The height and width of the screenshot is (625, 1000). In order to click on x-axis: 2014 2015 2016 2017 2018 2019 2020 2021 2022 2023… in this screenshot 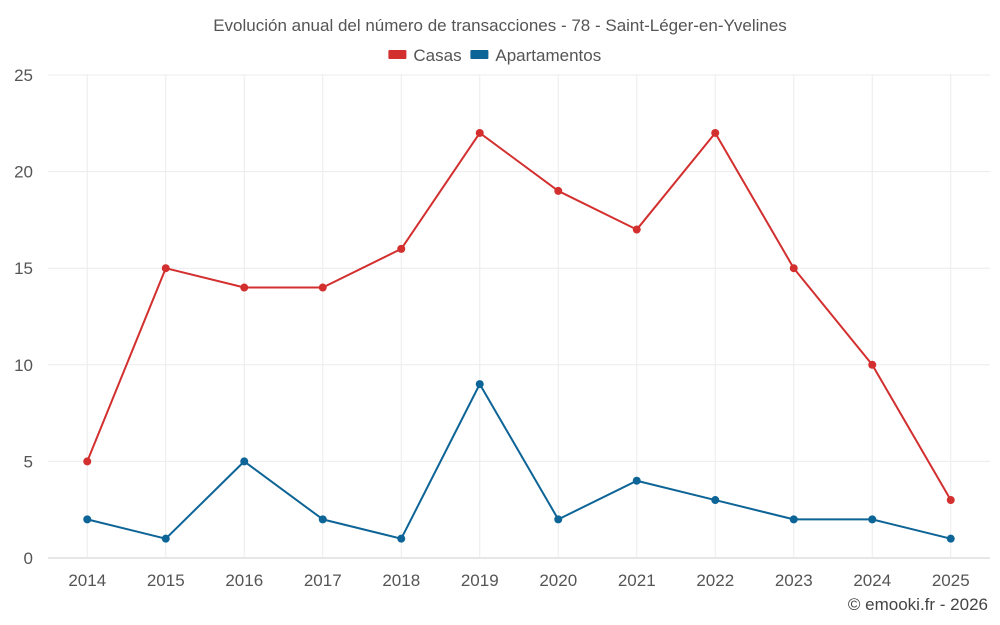, I will do `click(518, 580)`.